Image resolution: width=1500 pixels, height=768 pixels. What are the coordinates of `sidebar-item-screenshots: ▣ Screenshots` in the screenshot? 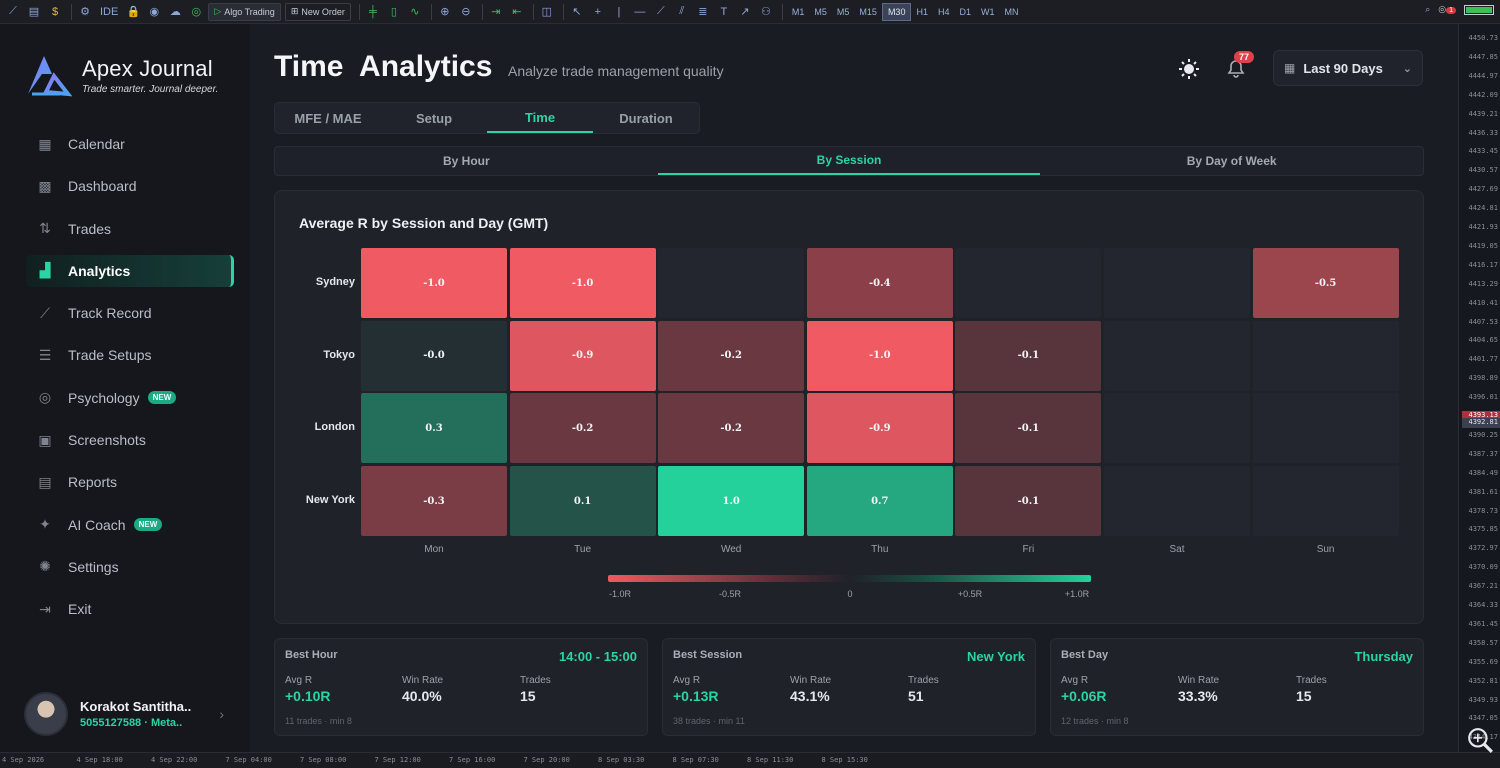 It's located at (130, 440).